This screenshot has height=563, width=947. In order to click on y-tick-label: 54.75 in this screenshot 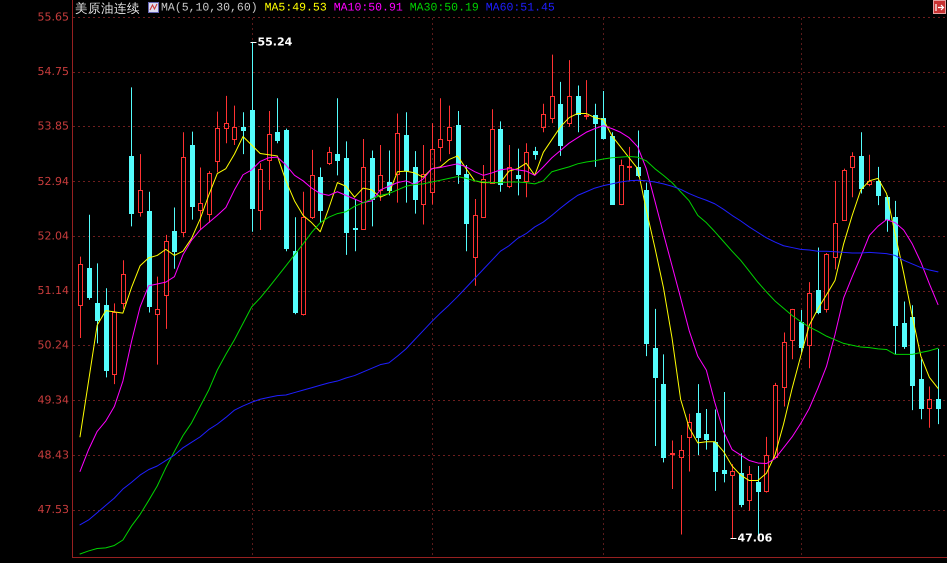, I will do `click(53, 71)`.